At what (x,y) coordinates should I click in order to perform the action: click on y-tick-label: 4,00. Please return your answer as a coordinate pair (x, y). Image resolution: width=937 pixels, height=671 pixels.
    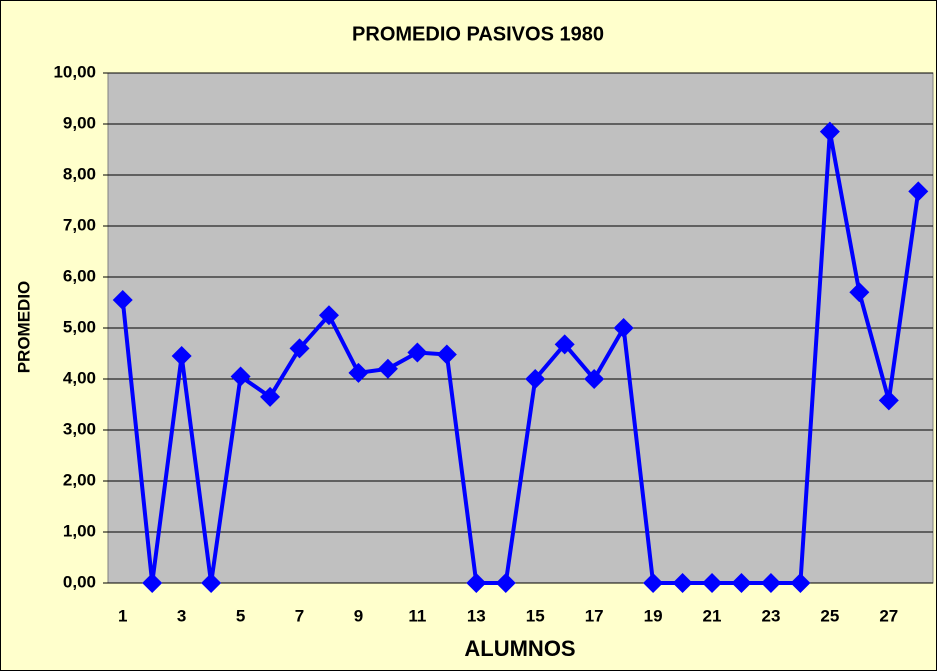
    Looking at the image, I should click on (79, 377).